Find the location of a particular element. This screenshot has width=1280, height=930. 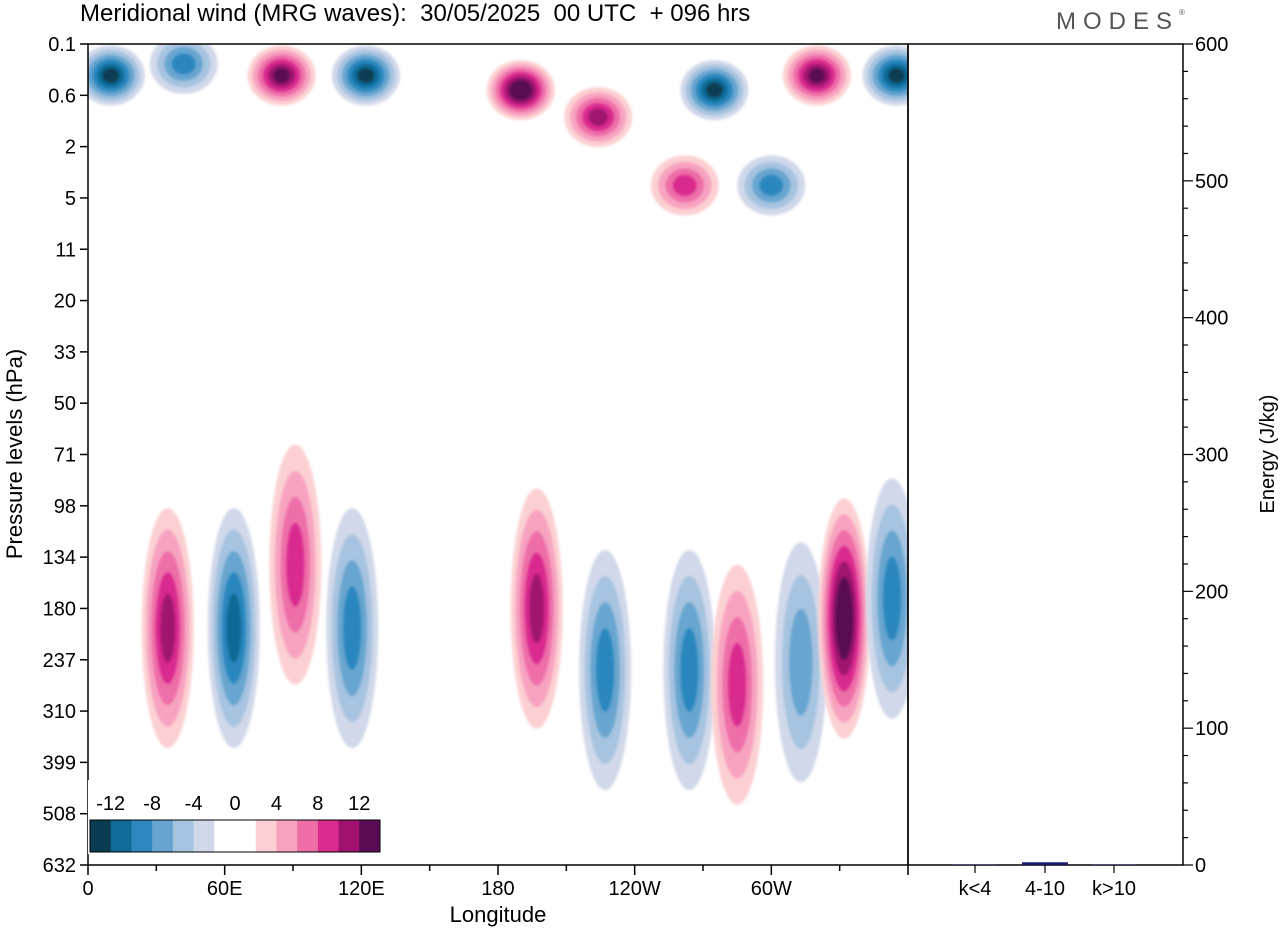

energy-tick-label: 100 is located at coordinates (1211, 729).